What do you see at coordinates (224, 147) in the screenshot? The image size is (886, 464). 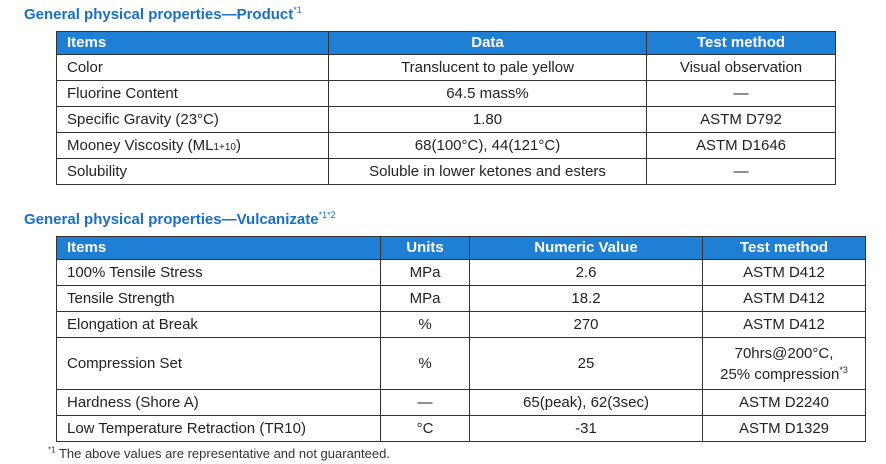 I see `subscript: 1+10` at bounding box center [224, 147].